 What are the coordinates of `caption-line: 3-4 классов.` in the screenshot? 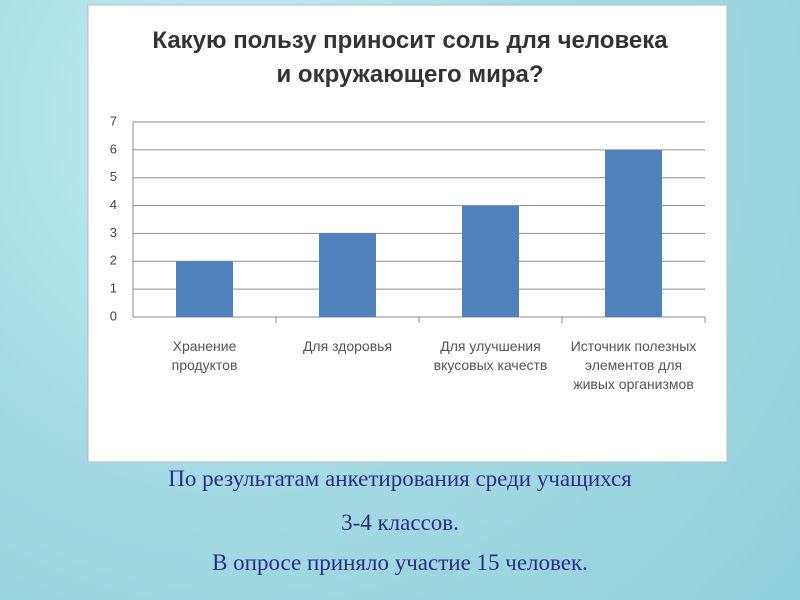 It's located at (400, 522).